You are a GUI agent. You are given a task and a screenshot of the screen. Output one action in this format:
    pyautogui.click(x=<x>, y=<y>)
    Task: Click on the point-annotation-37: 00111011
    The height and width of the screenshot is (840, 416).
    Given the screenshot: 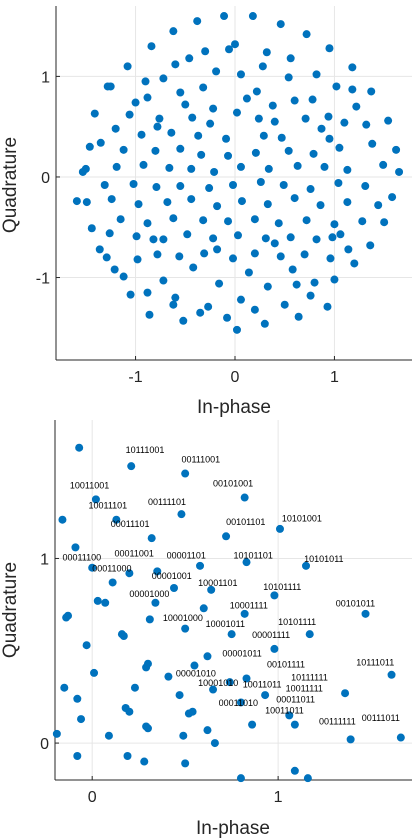 What is the action you would take?
    pyautogui.click(x=381, y=718)
    